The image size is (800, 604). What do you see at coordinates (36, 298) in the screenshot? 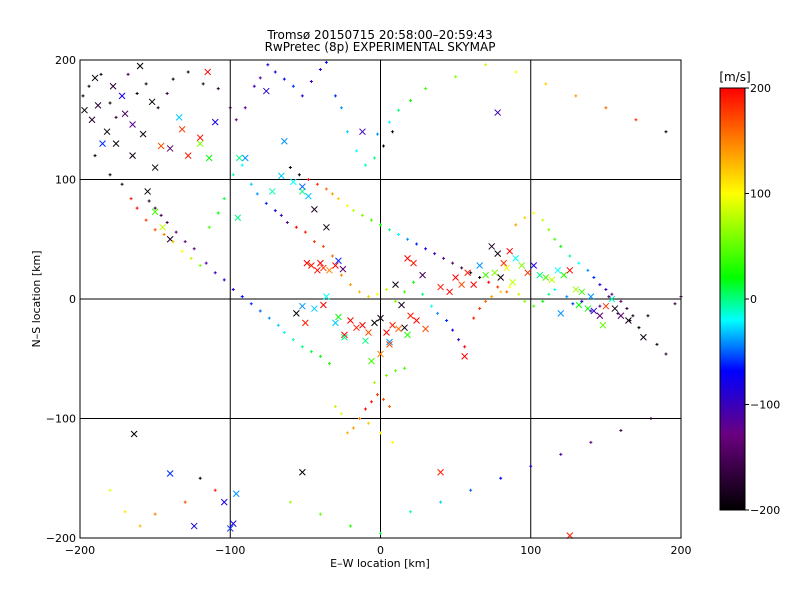
I see `y-axis-label: N–S location [km]` at bounding box center [36, 298].